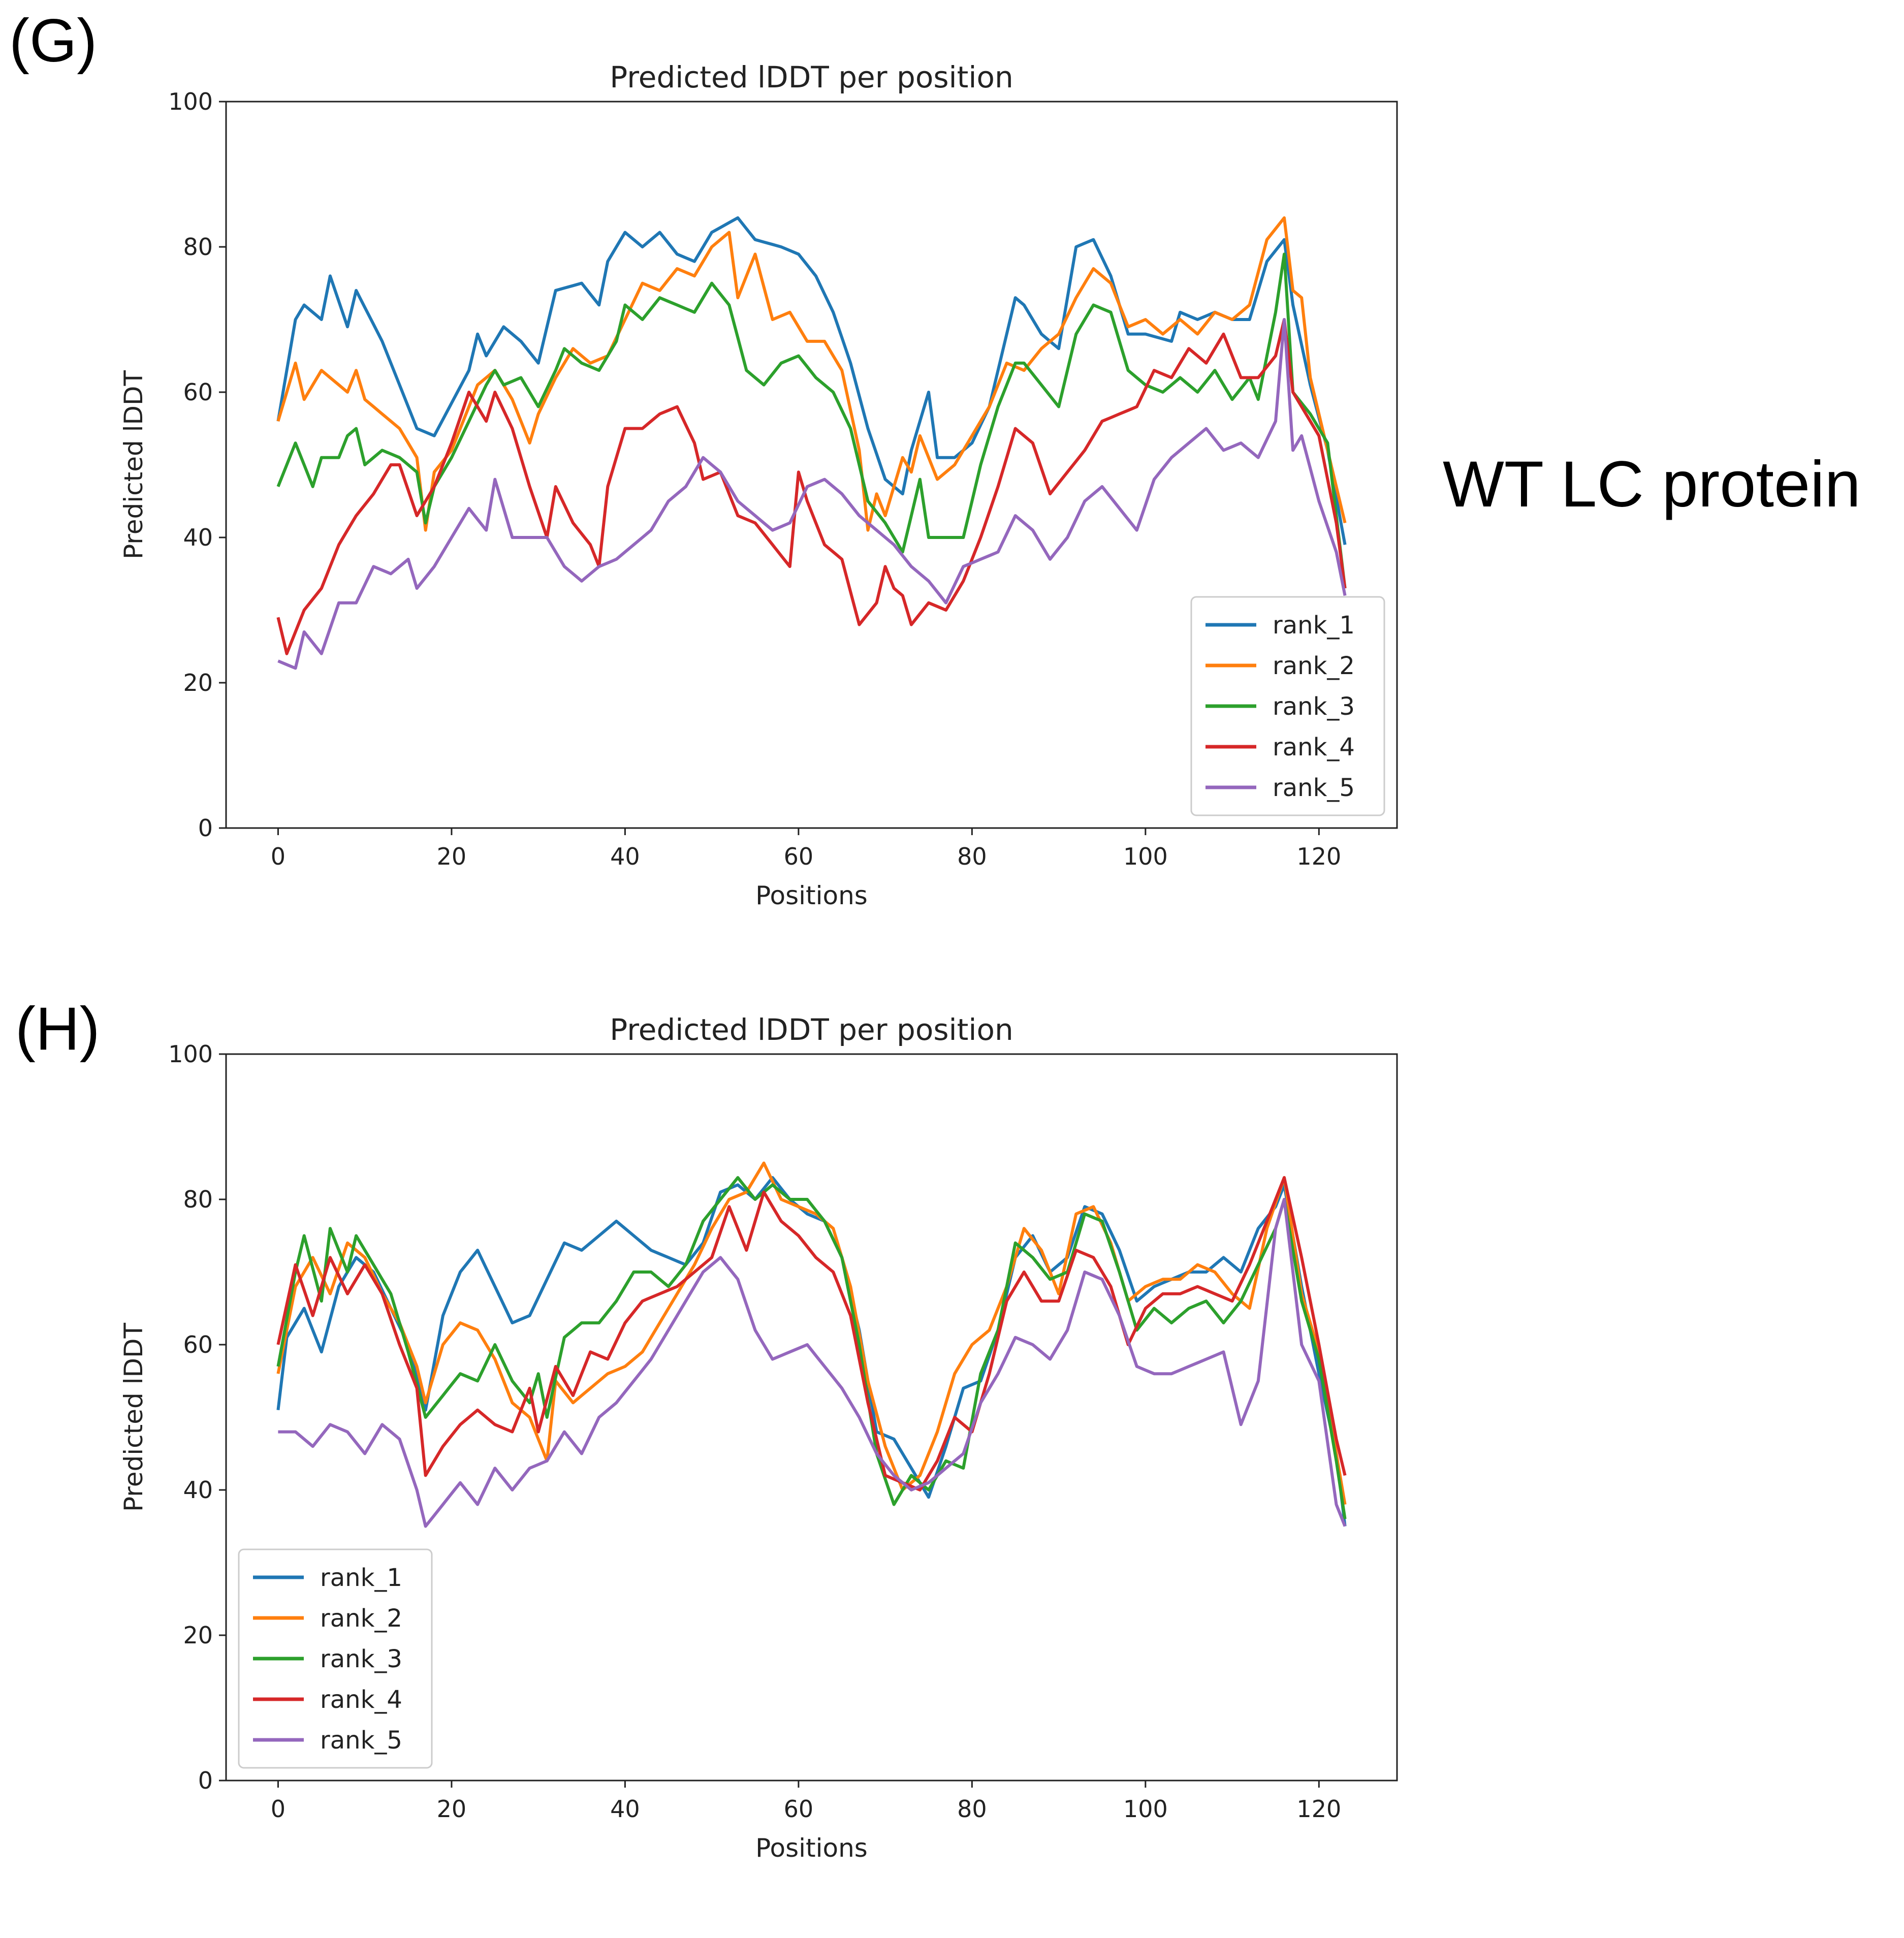 The image size is (1904, 1938). Describe the element at coordinates (53, 41) in the screenshot. I see `panel-label-g: (G)` at that location.